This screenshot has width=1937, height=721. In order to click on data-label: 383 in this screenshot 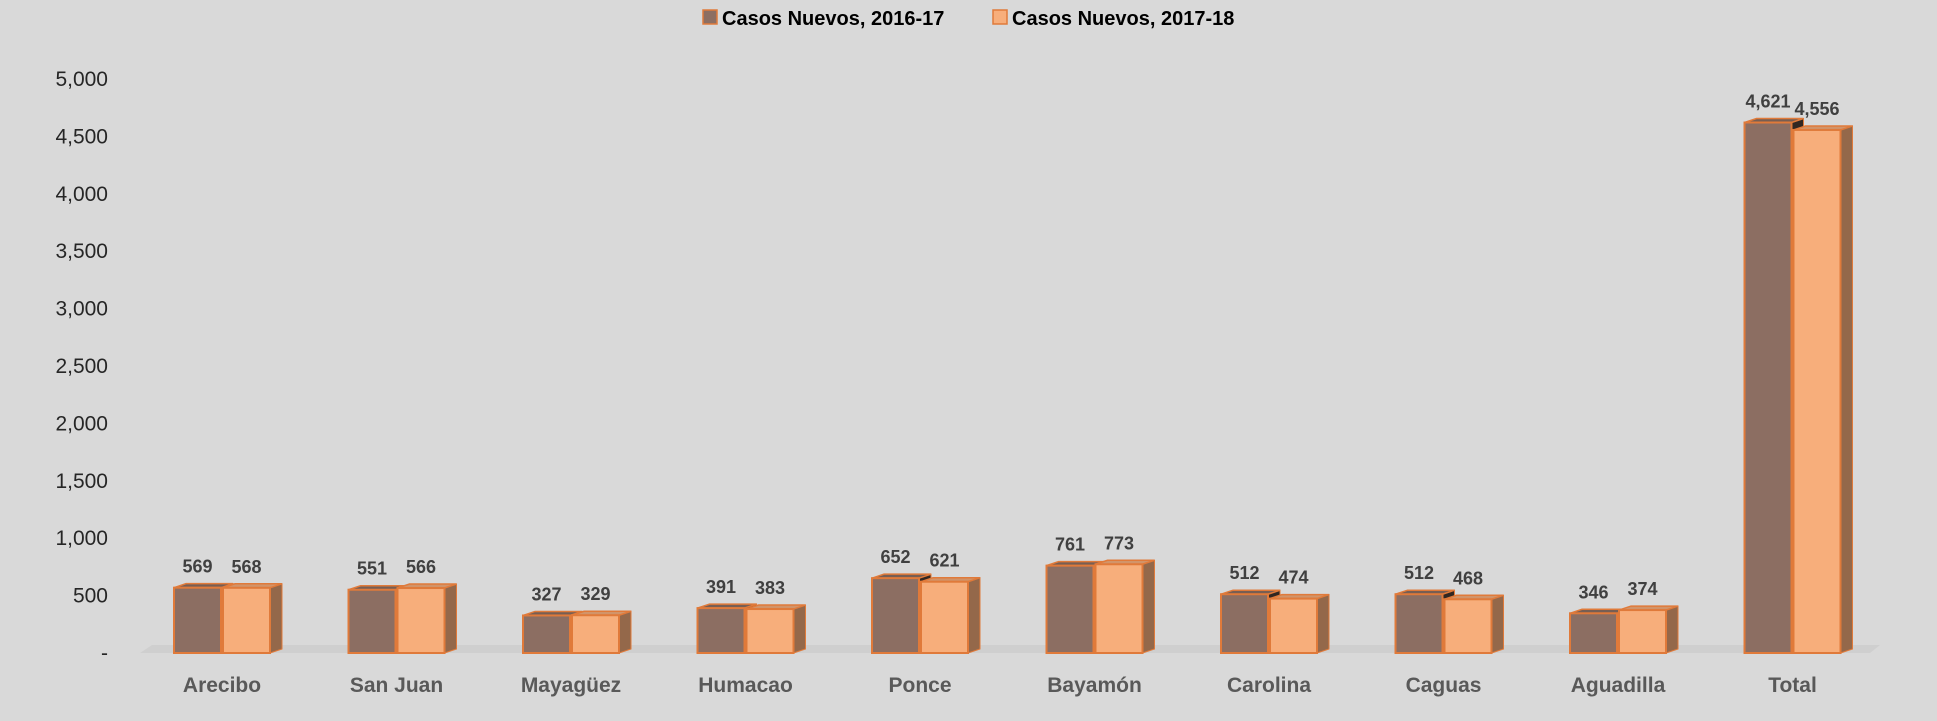, I will do `click(770, 588)`.